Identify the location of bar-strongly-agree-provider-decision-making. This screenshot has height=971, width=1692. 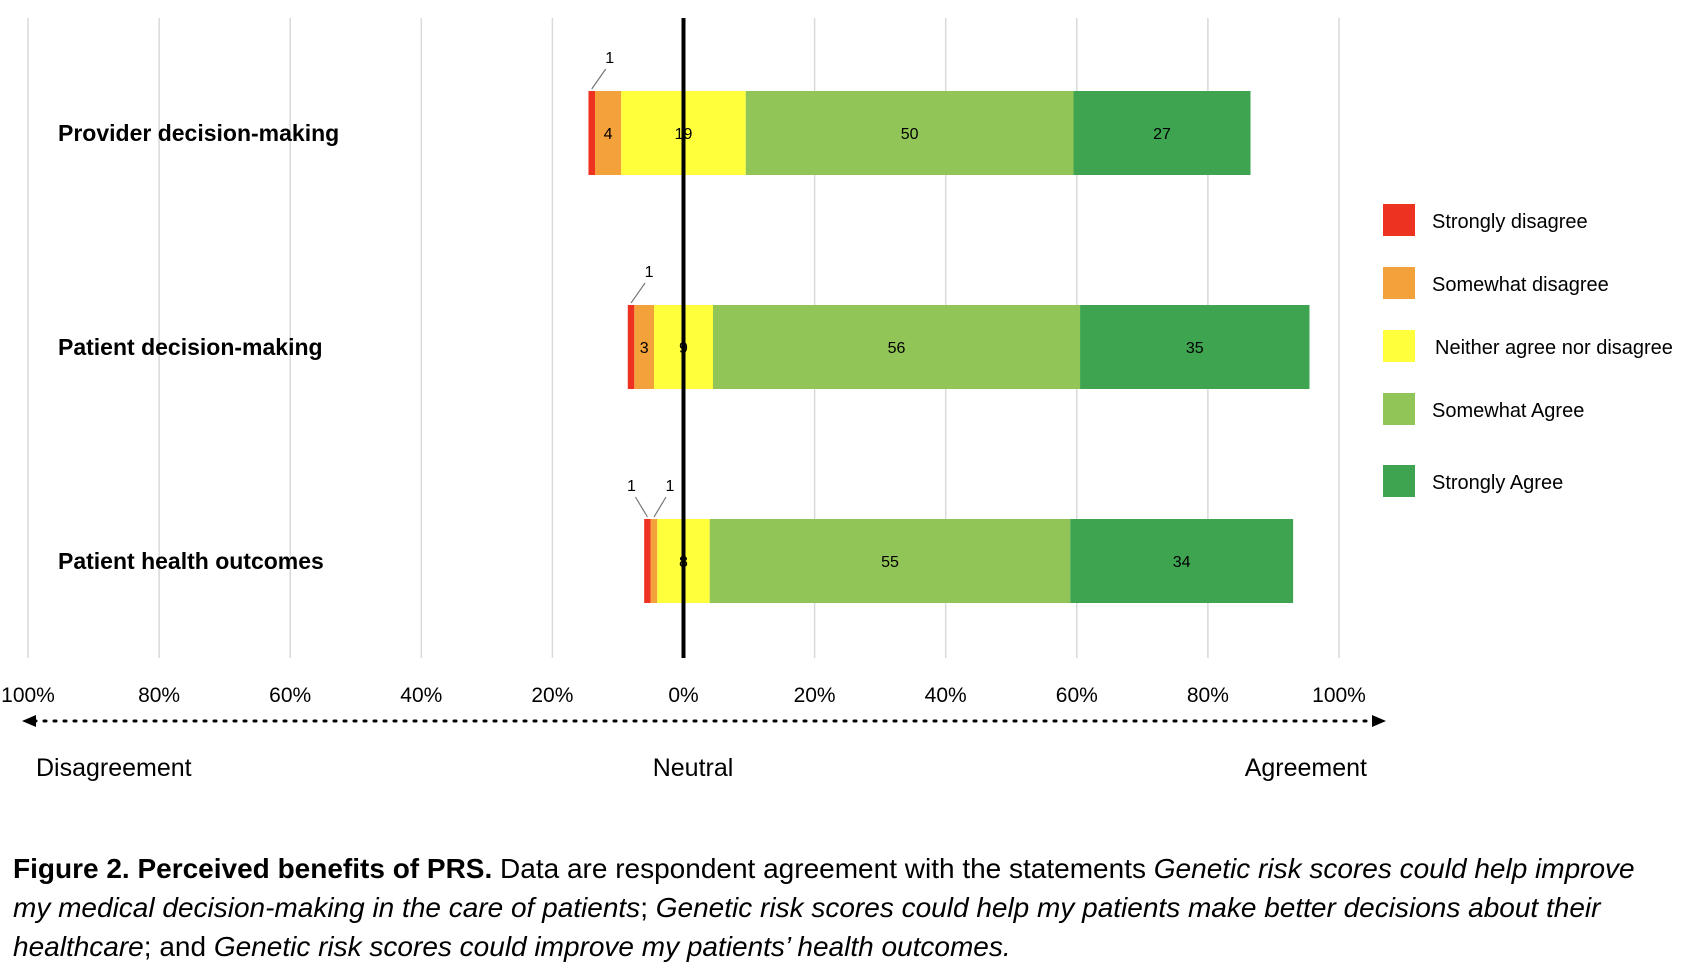
(1162, 133).